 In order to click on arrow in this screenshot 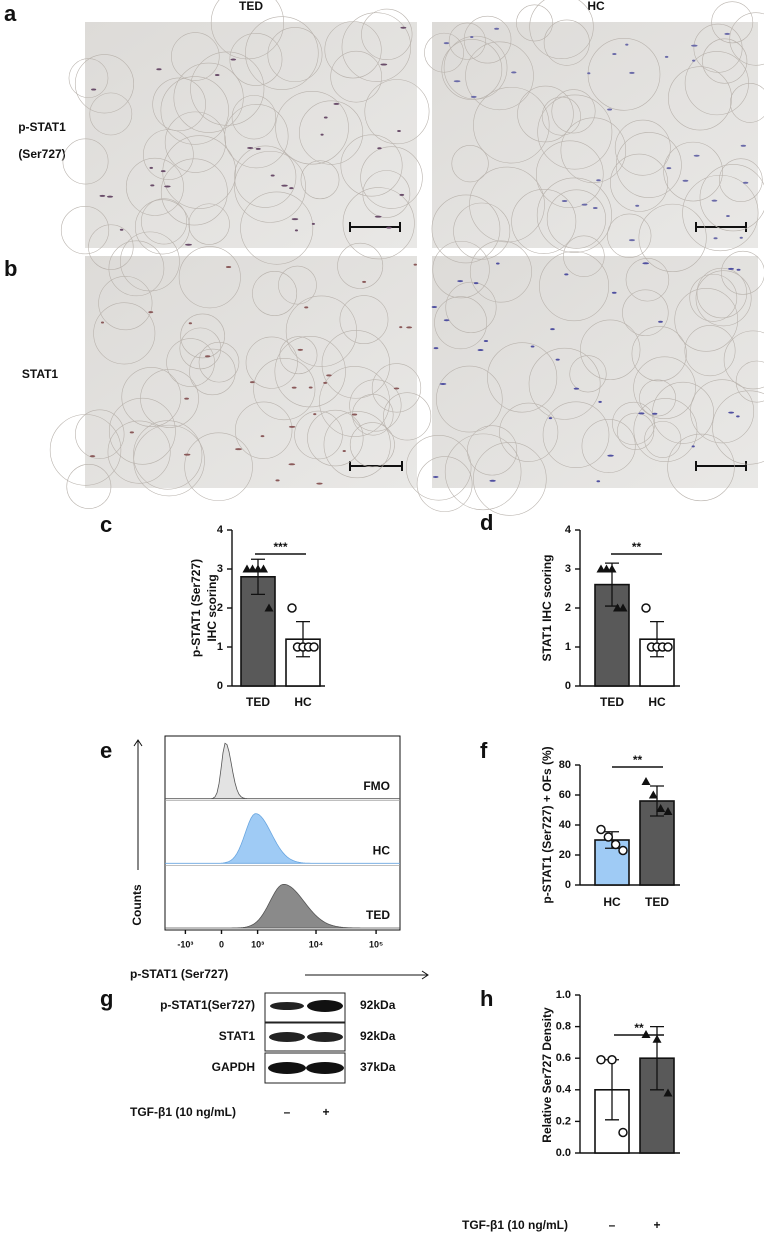, I will do `click(367, 975)`.